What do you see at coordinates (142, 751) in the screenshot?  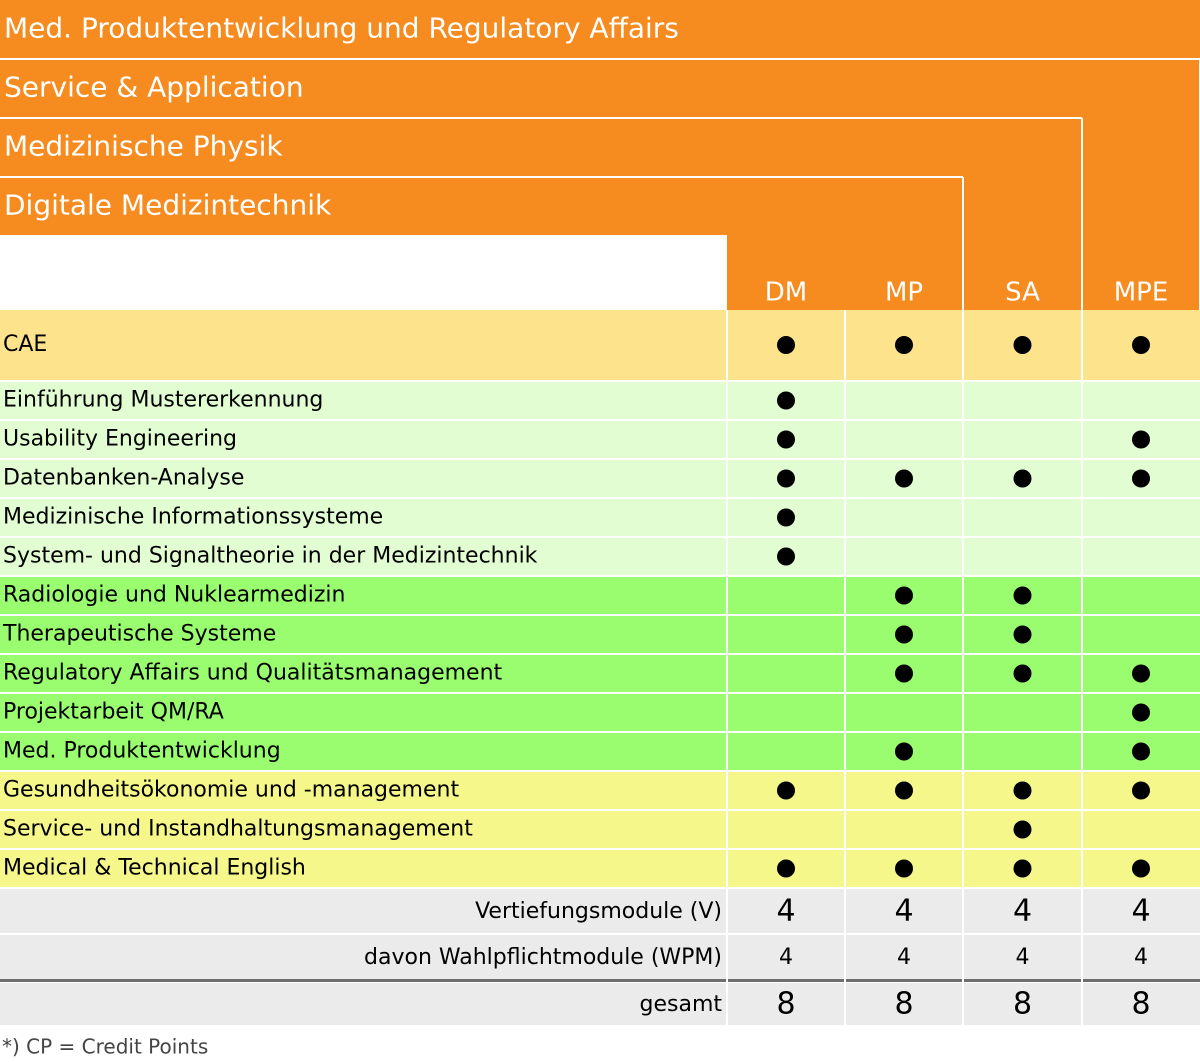 I see `row-label: Med. Produktentwicklung` at bounding box center [142, 751].